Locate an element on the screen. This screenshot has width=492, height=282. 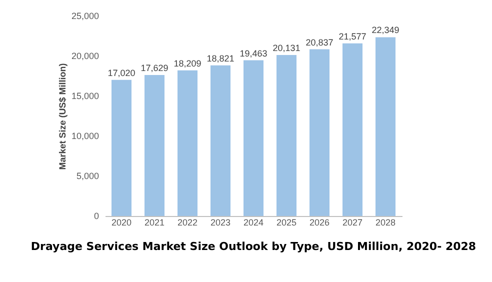
data-label: 18,209 is located at coordinates (188, 63).